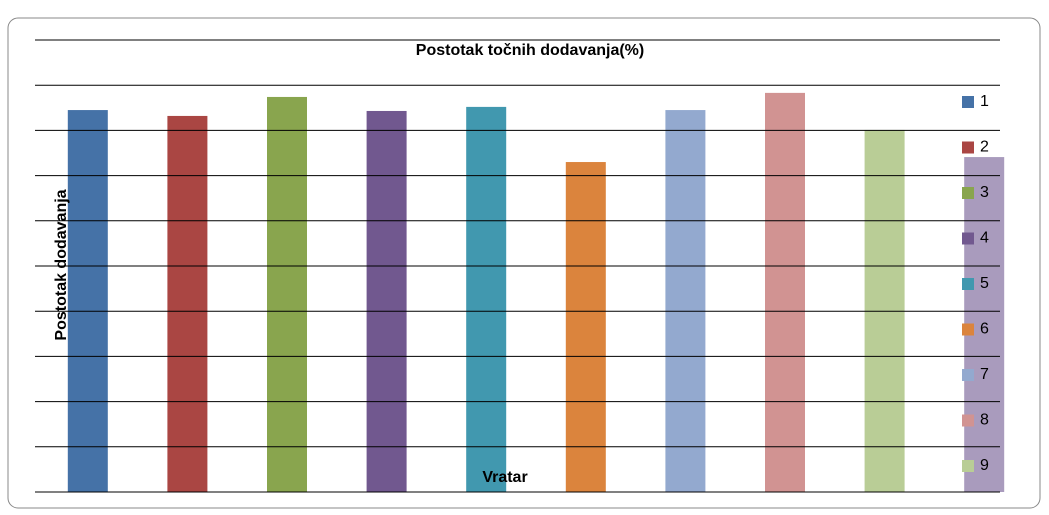 This screenshot has width=1049, height=515. I want to click on x-axis-label: Vratar, so click(504, 477).